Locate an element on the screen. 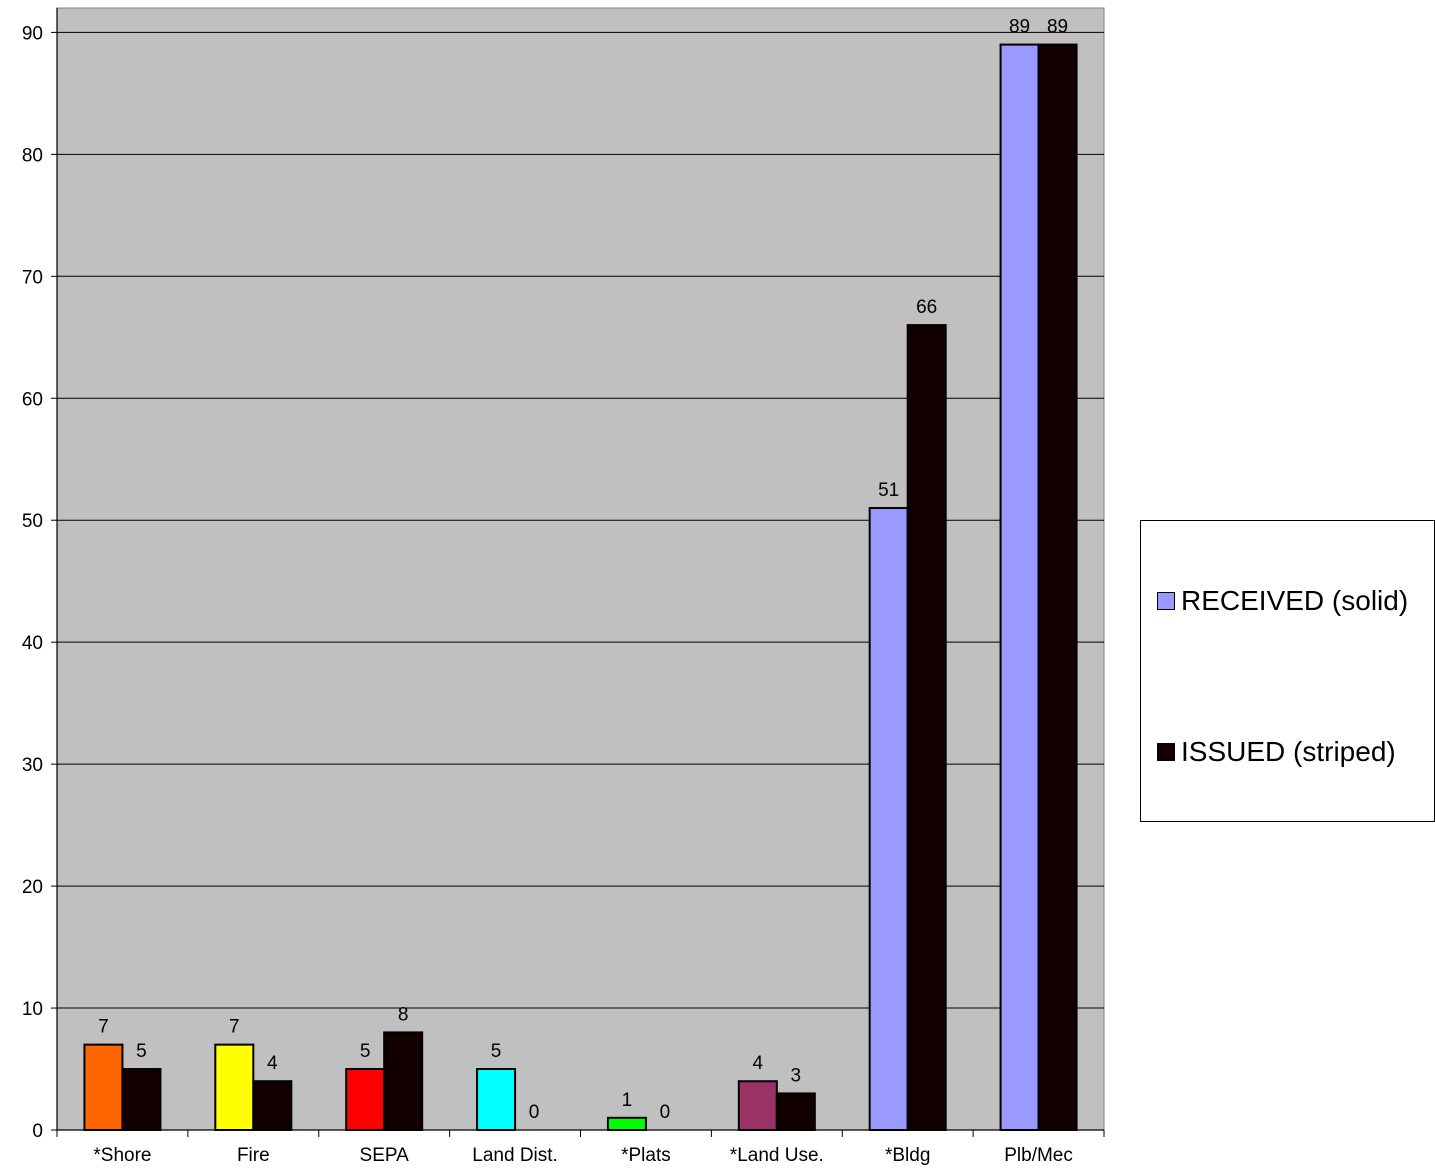  legend: RECEIVED (solid) ISSUED (striped) is located at coordinates (1287, 671).